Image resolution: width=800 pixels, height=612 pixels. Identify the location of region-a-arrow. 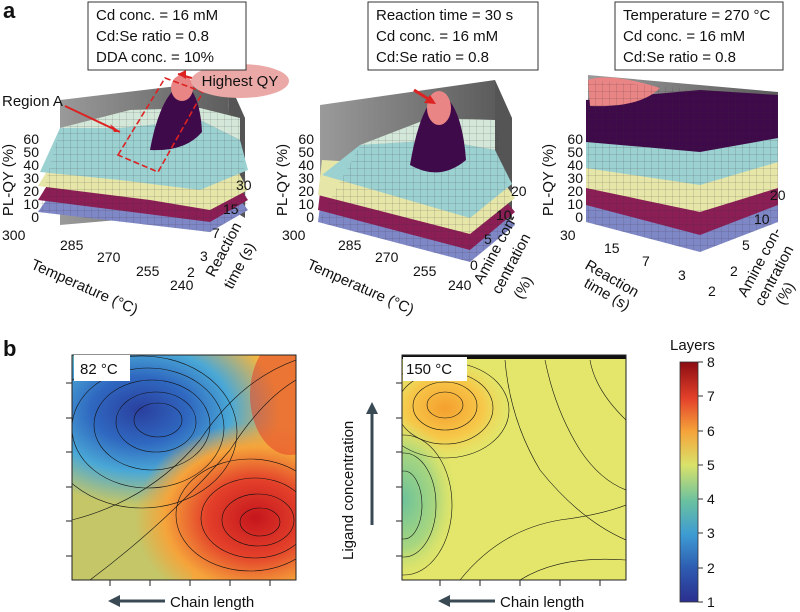
(92, 119).